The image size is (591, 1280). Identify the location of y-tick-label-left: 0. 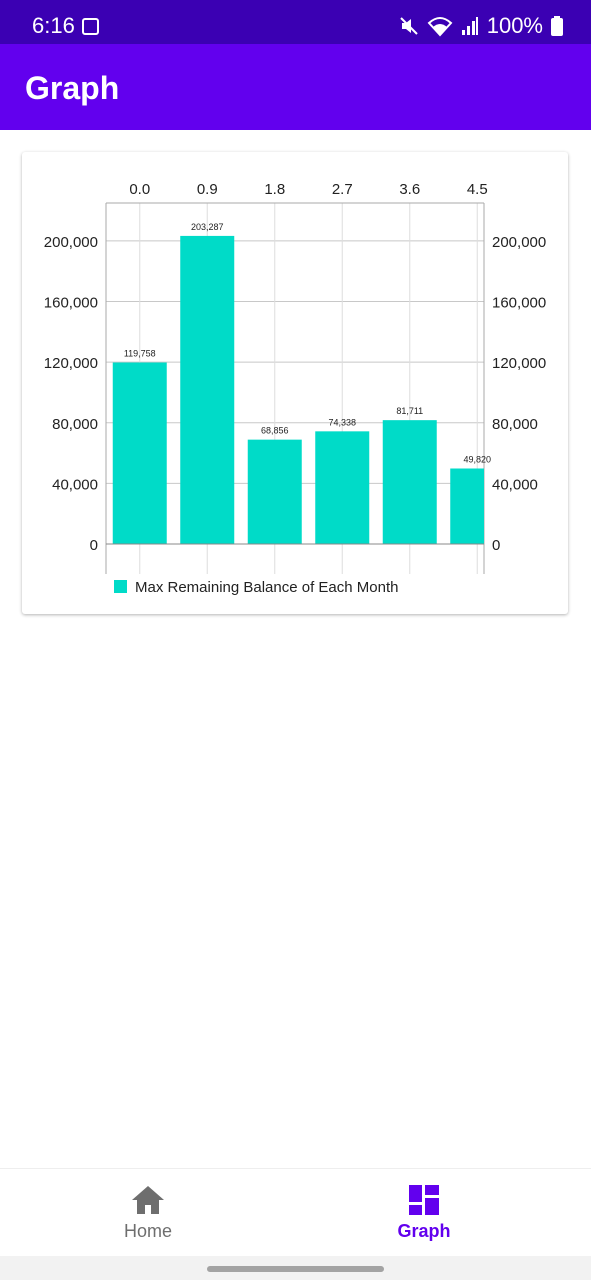
(94, 545).